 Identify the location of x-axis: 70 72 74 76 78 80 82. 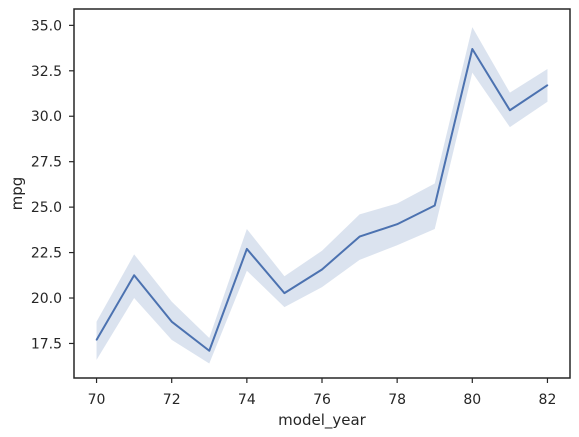
(322, 393).